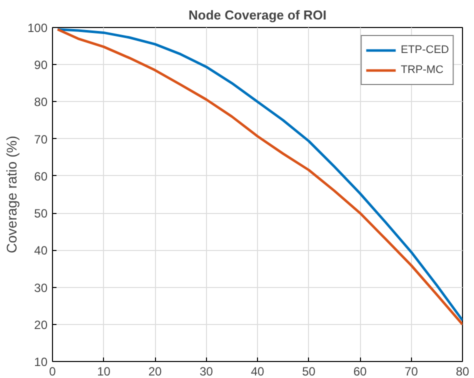  What do you see at coordinates (155, 371) in the screenshot?
I see `x-tick-label: 20` at bounding box center [155, 371].